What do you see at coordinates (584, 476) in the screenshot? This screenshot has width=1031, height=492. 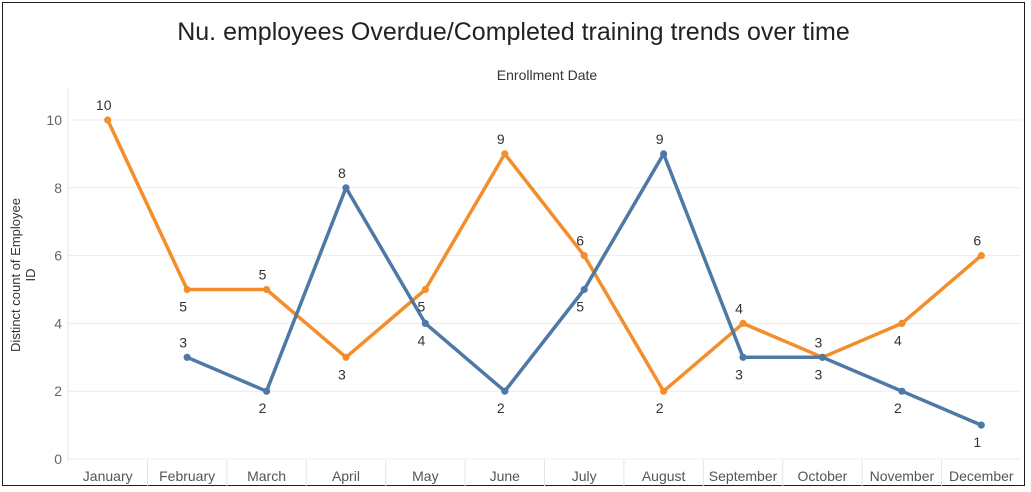 I see `x-tick-label: July` at bounding box center [584, 476].